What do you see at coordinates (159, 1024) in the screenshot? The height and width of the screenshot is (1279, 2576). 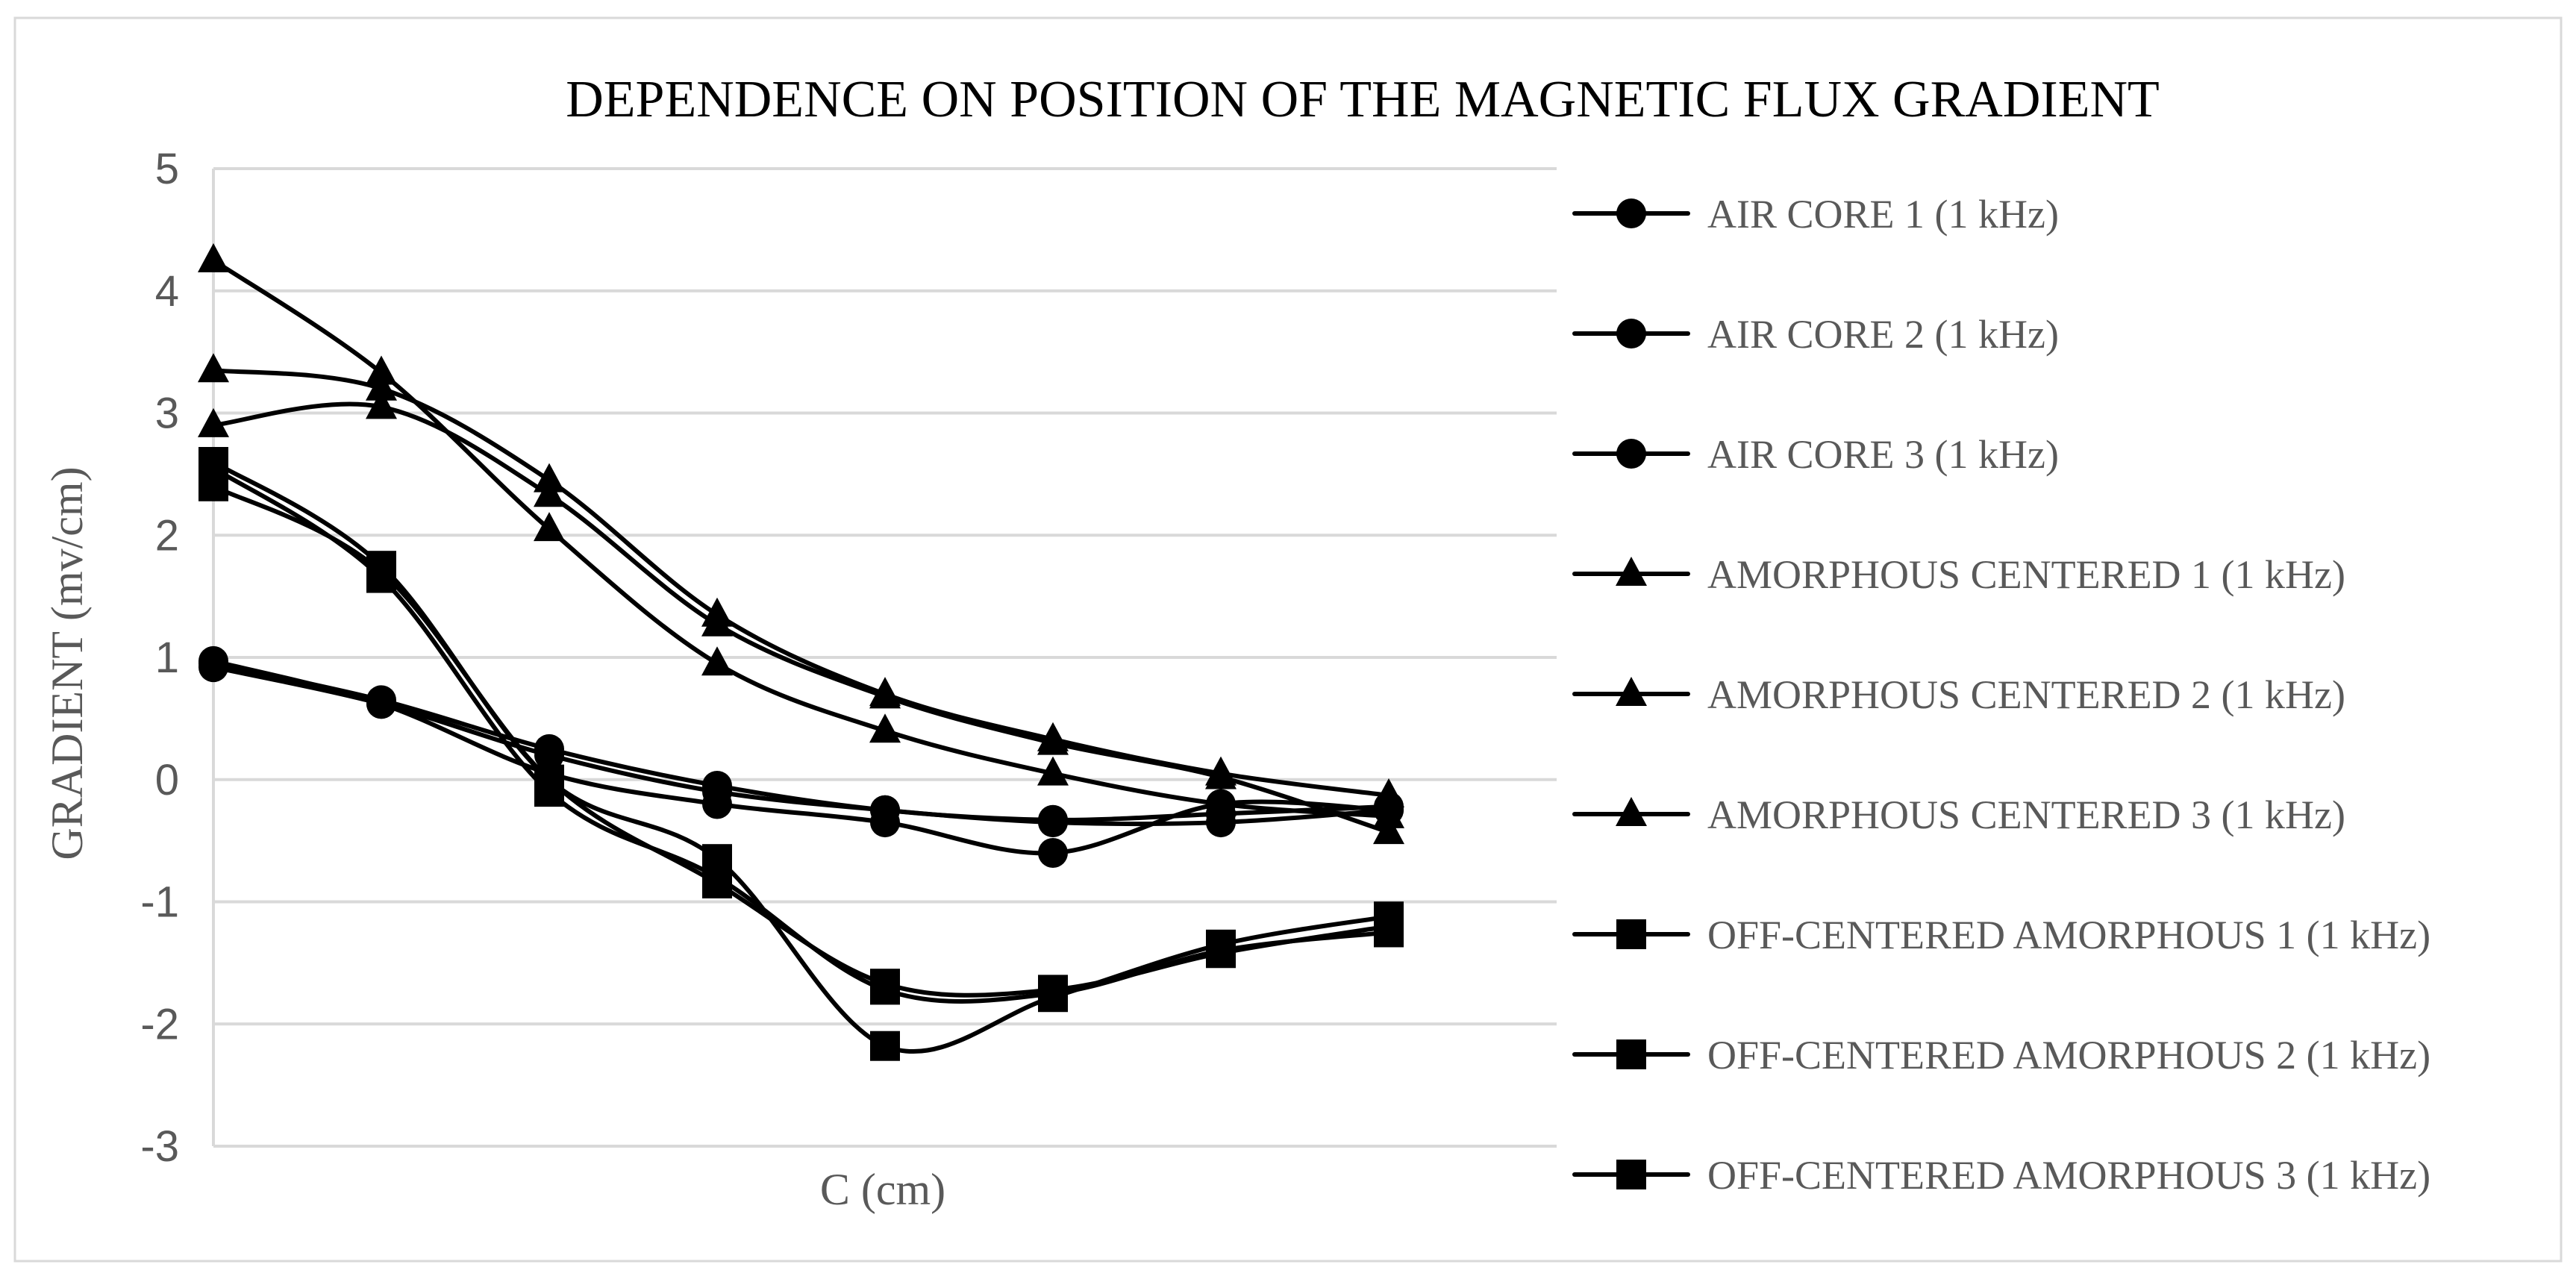 I see `y-tick-label: -2` at bounding box center [159, 1024].